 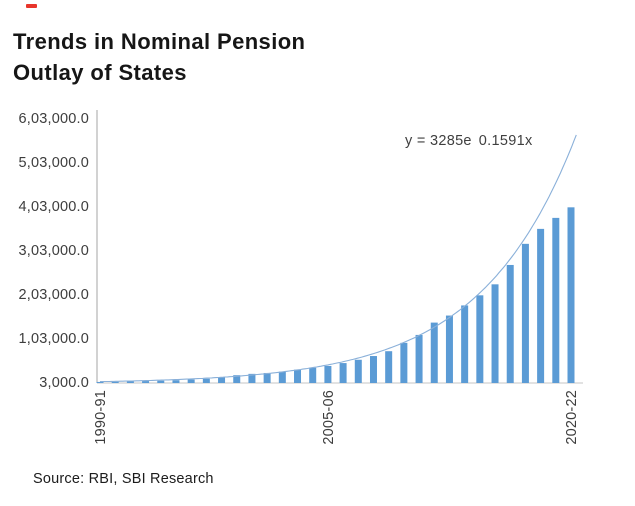 I want to click on y-tick-label: 2,03,000.0, so click(x=53, y=295).